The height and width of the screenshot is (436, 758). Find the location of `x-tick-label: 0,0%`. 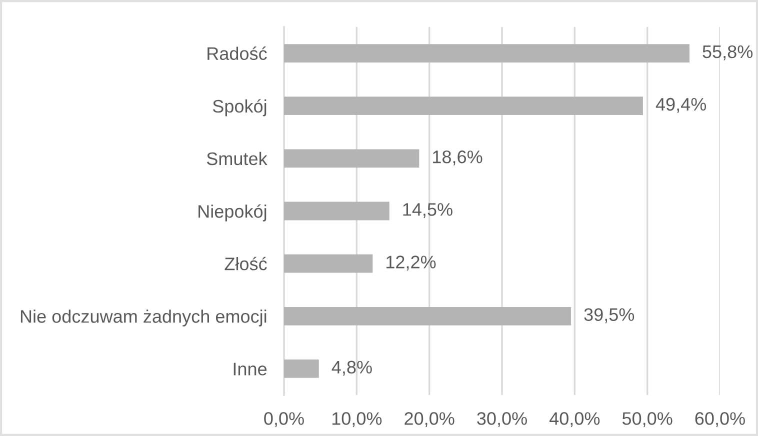

x-tick-label: 0,0% is located at coordinates (284, 420).